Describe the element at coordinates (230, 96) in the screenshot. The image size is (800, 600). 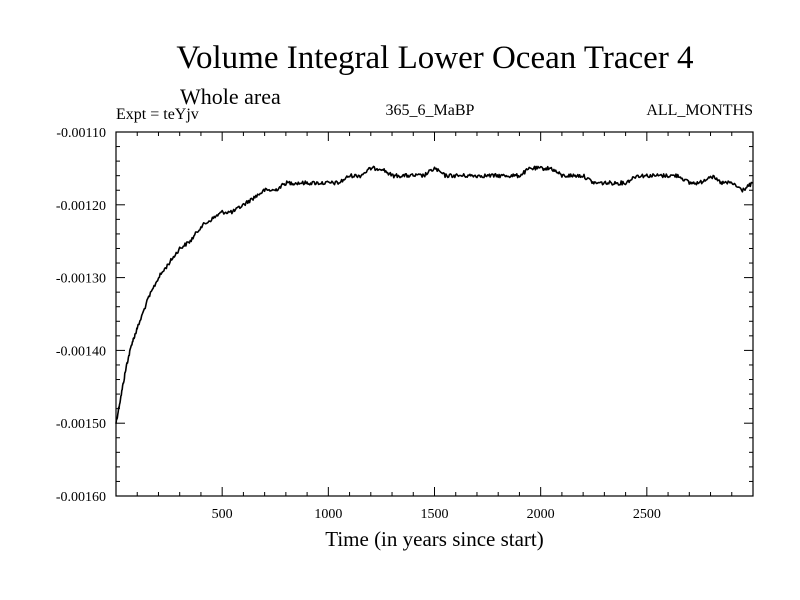
I see `chart-subtitle: Whole area` at that location.